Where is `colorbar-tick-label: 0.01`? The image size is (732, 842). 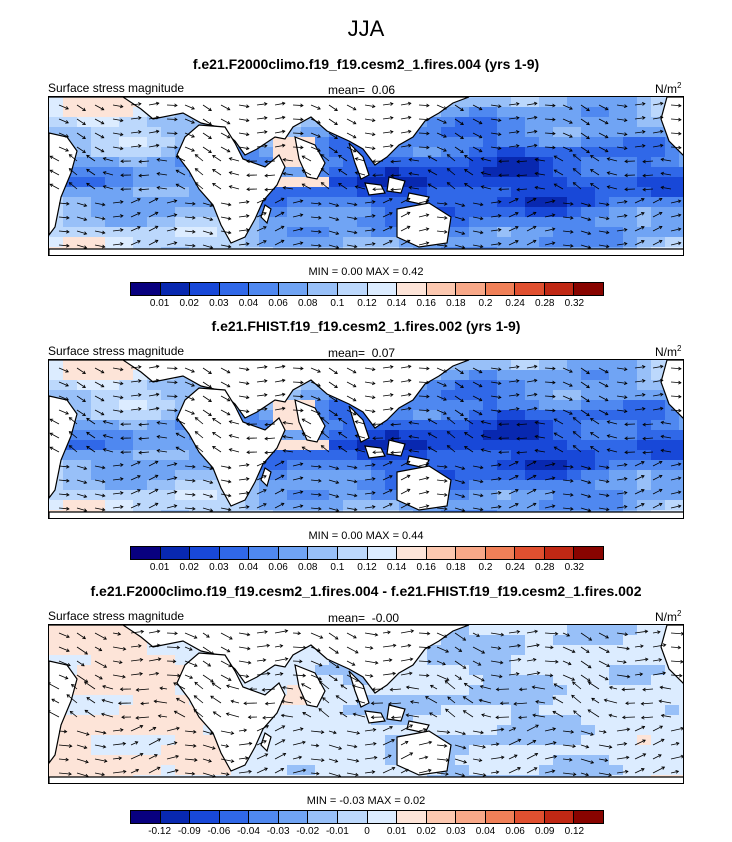
colorbar-tick-label: 0.01 is located at coordinates (396, 831).